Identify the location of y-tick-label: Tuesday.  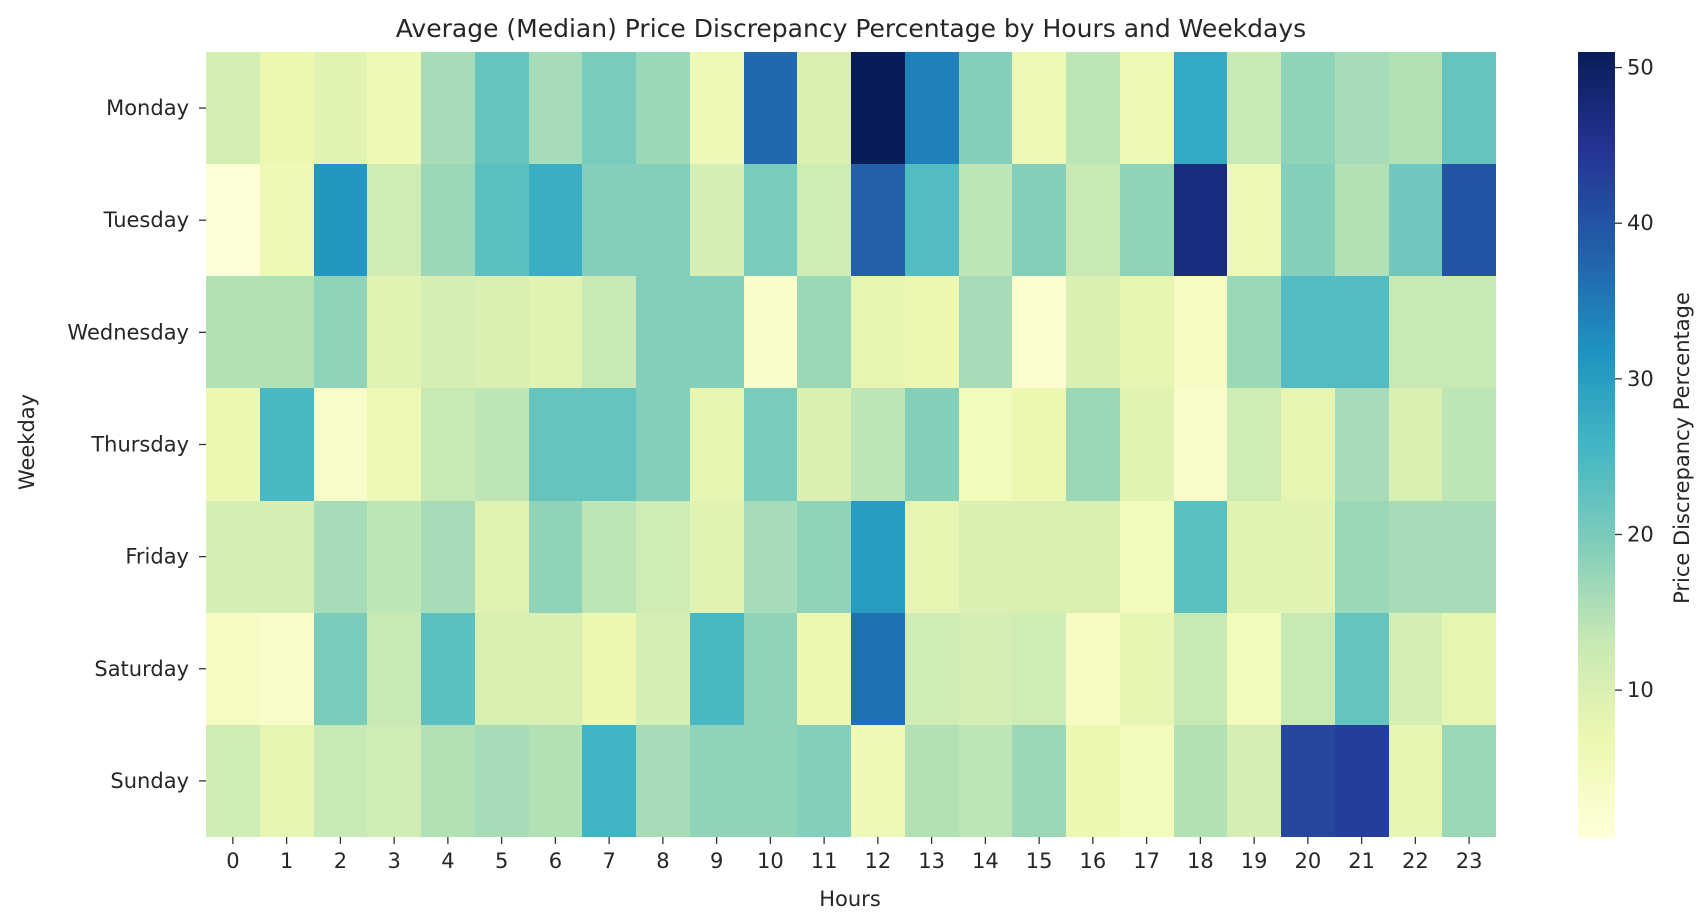
(146, 220).